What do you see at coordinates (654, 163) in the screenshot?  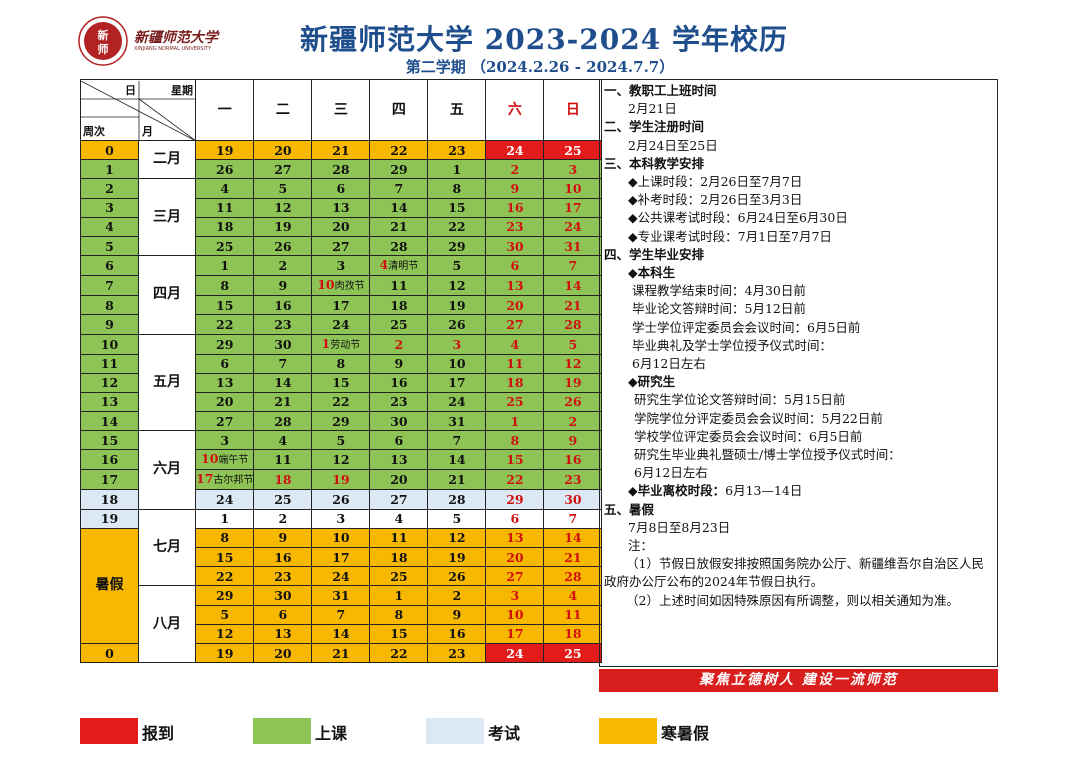 I see `notes-s3-title: 三、本科教学安排` at bounding box center [654, 163].